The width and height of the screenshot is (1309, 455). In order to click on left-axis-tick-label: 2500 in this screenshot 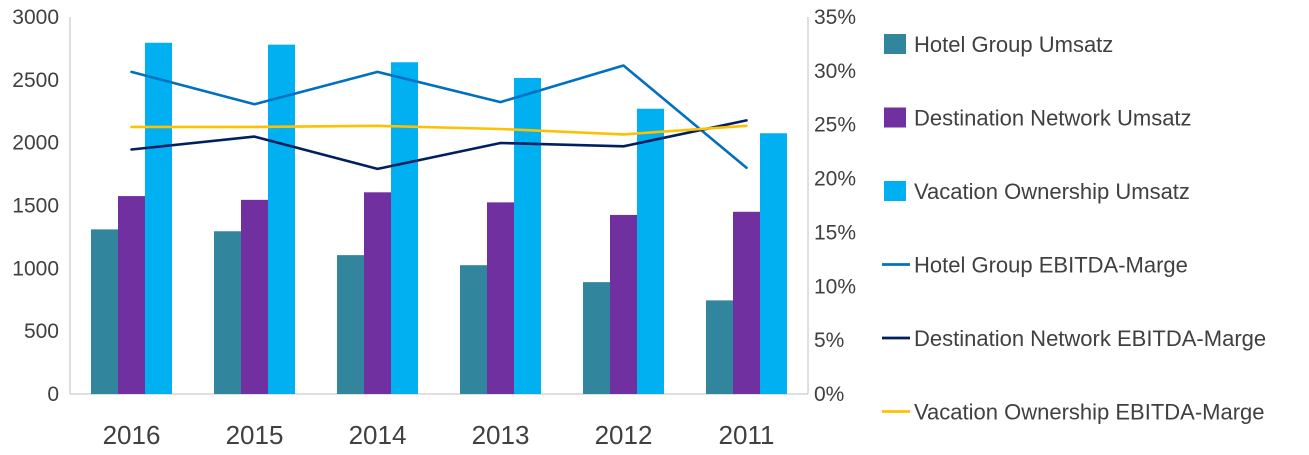, I will do `click(35, 80)`.